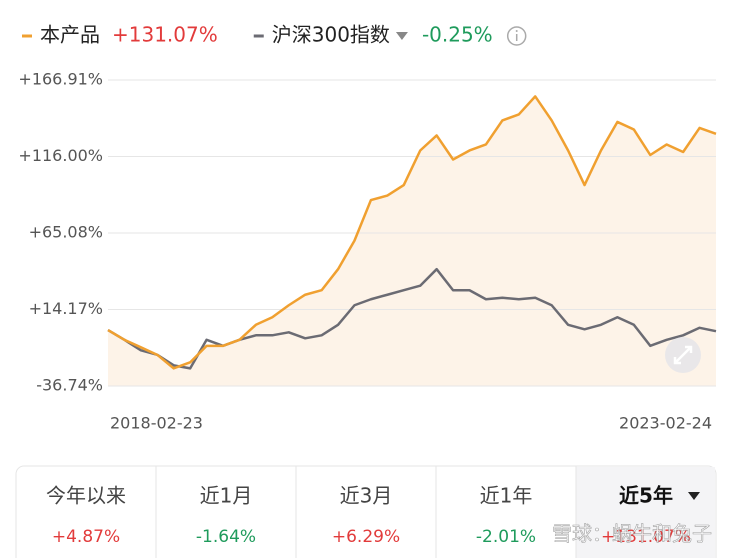 The width and height of the screenshot is (734, 558). I want to click on tab-label: 近1年, so click(506, 496).